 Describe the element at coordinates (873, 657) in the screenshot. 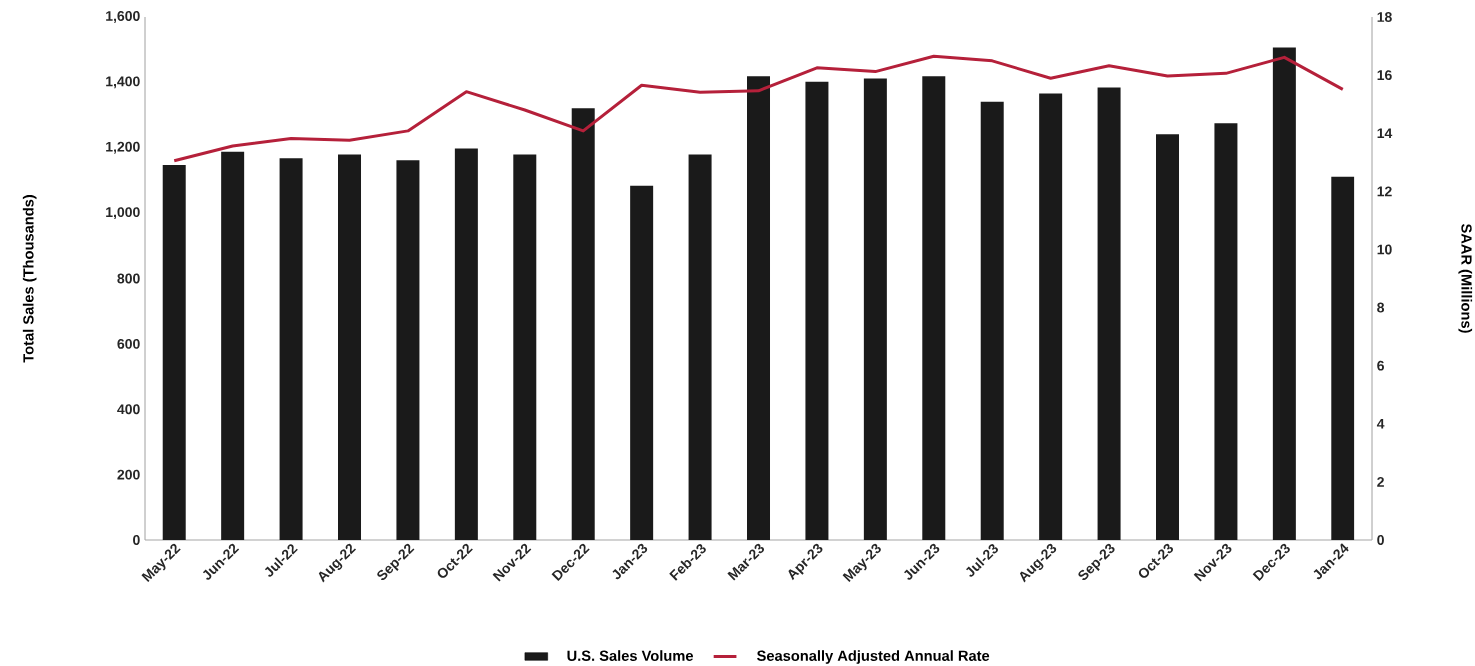

I see `legend-label: Seasonally Adjusted Annual Rate` at that location.